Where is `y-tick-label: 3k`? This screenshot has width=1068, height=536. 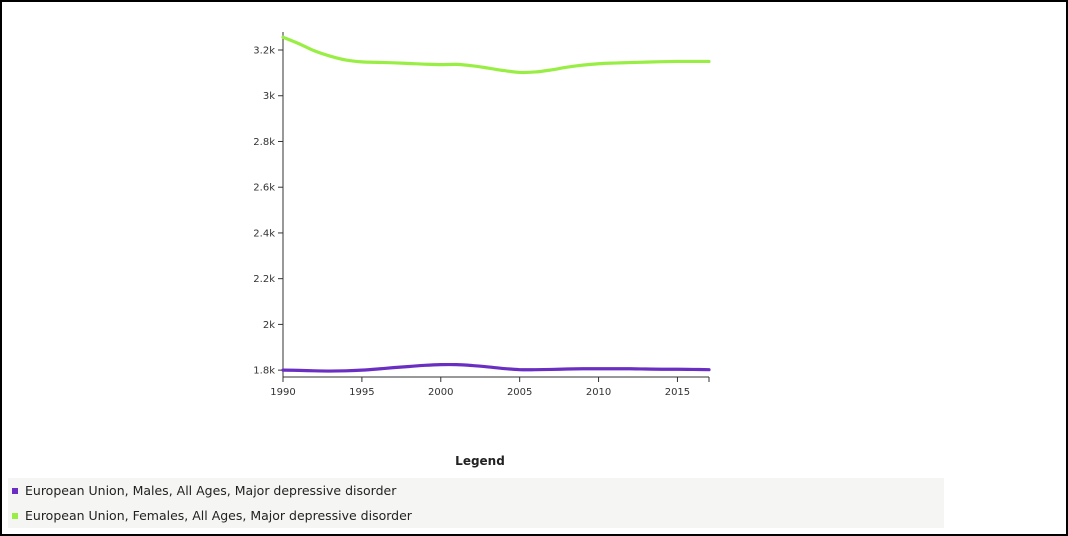
y-tick-label: 3k is located at coordinates (269, 96).